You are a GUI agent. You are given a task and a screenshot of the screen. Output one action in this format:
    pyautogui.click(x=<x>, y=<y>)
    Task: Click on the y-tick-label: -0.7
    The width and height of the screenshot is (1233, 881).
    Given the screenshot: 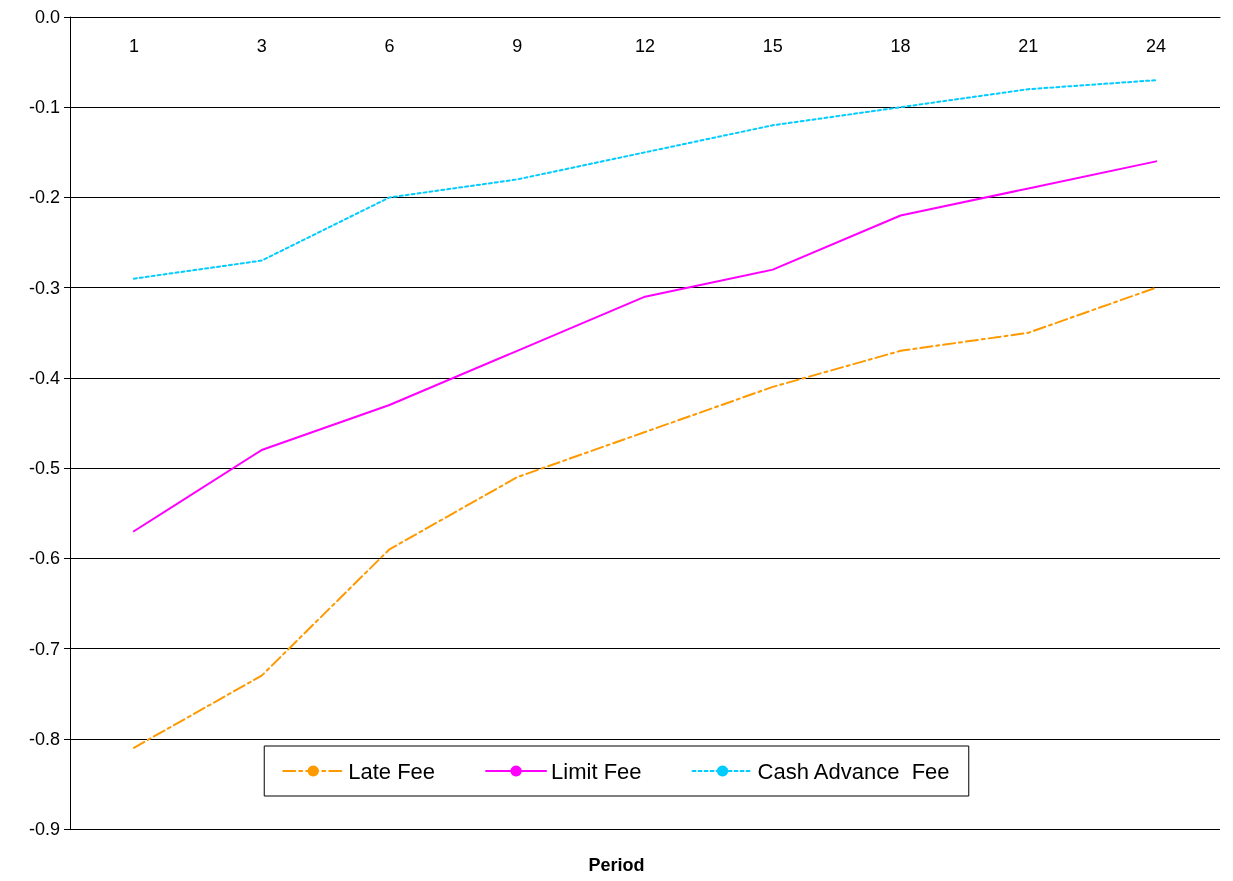 What is the action you would take?
    pyautogui.click(x=44, y=648)
    